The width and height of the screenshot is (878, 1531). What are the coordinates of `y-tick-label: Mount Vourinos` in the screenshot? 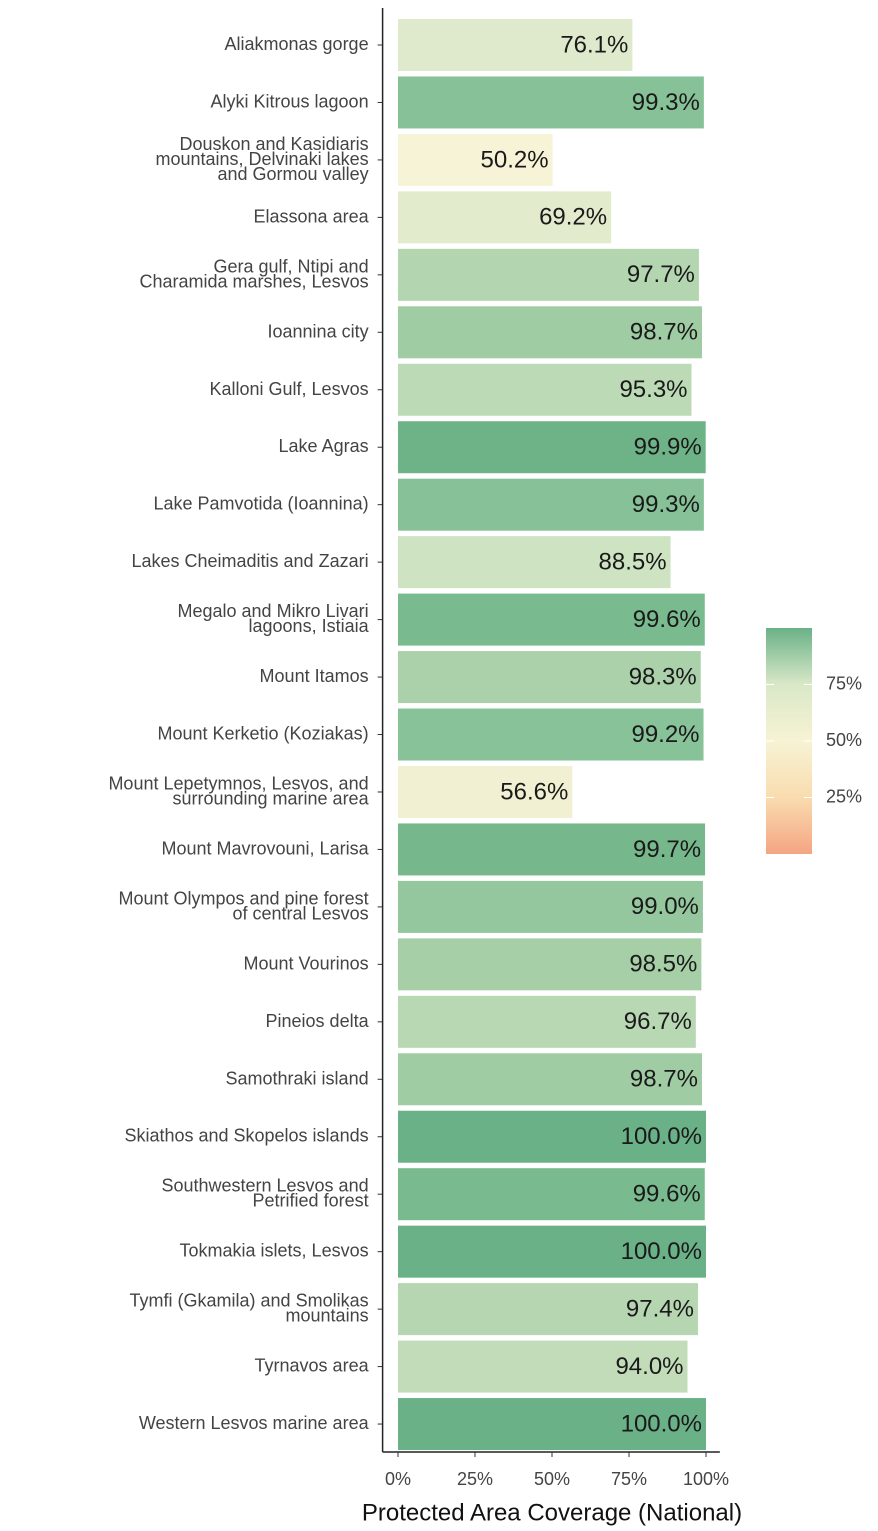 It's located at (306, 963).